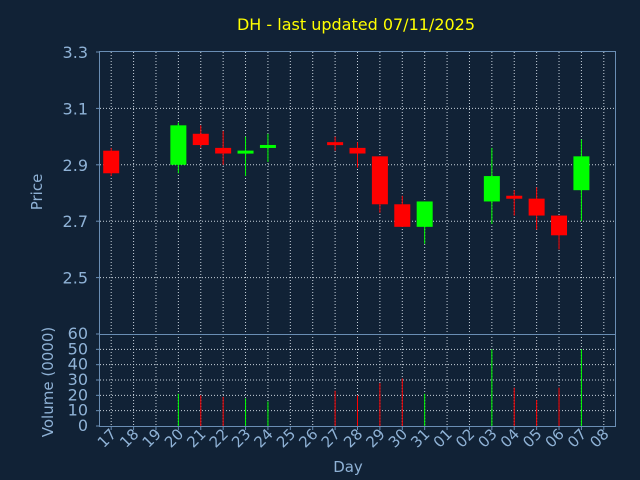  I want to click on price-y-ticks: 3.3 3.1 2.9 2.7 2.5, so click(81, 165).